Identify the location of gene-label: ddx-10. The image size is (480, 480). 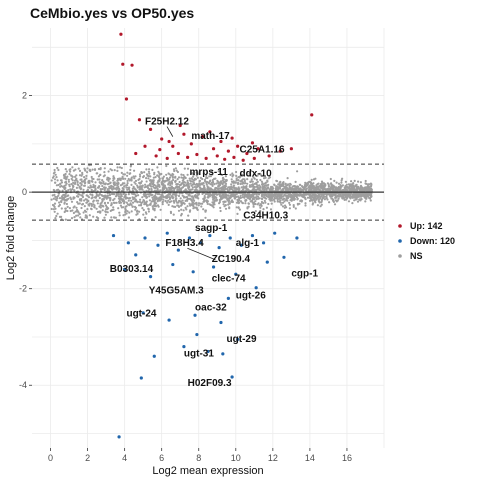
(255, 174).